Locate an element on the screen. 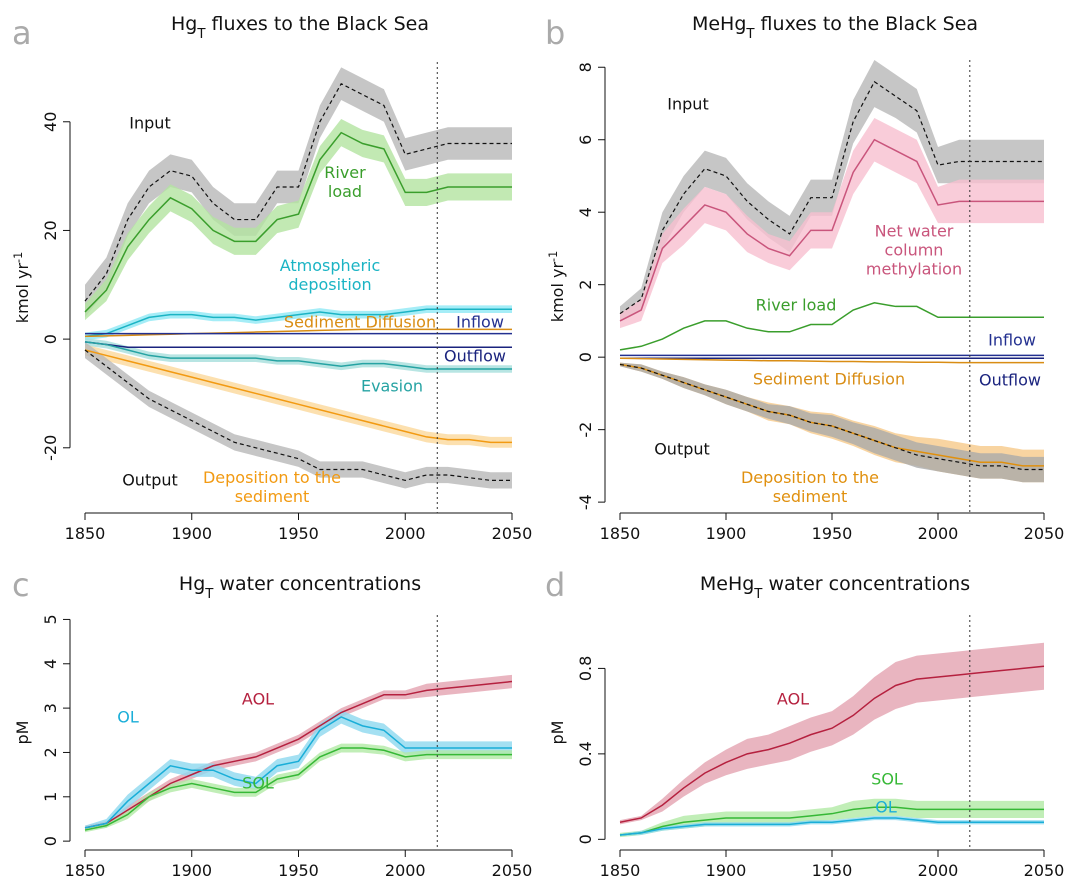  text-part: MeHg is located at coordinates (727, 584).